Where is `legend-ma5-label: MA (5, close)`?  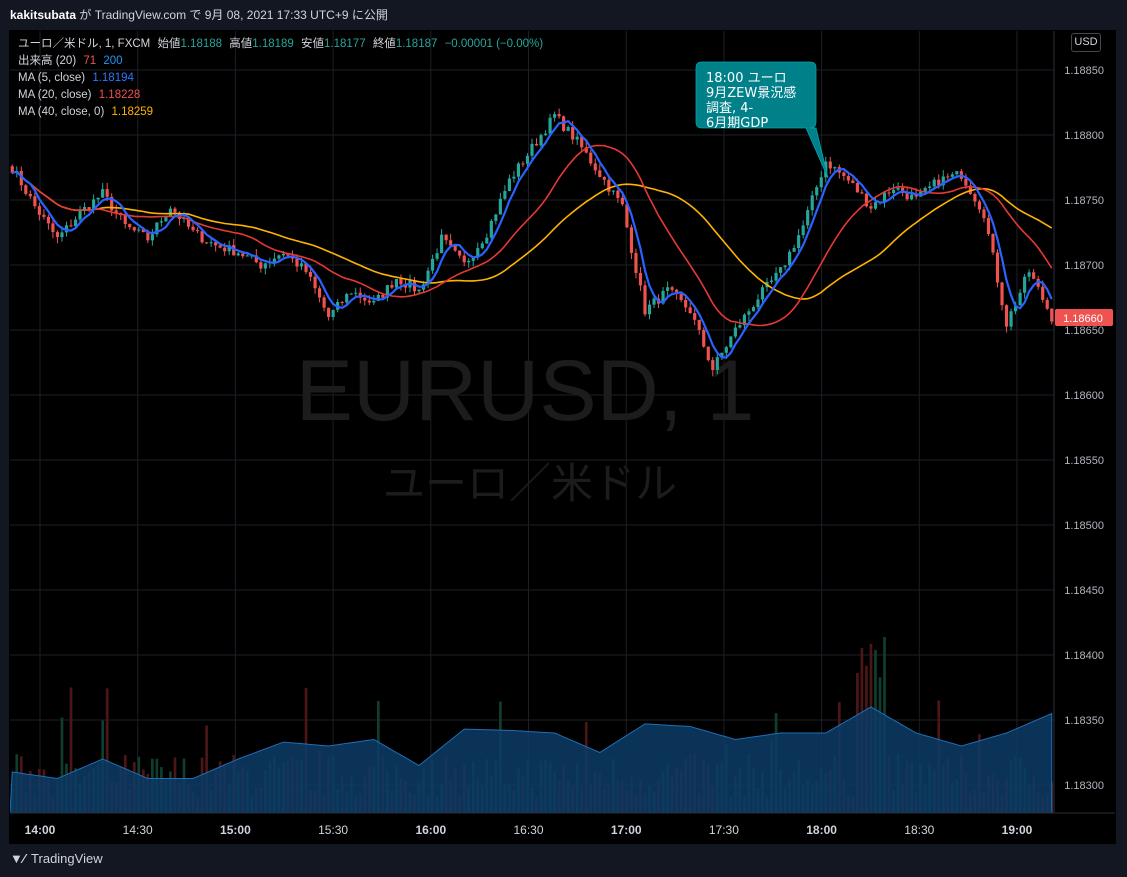 legend-ma5-label: MA (5, close) is located at coordinates (52, 78).